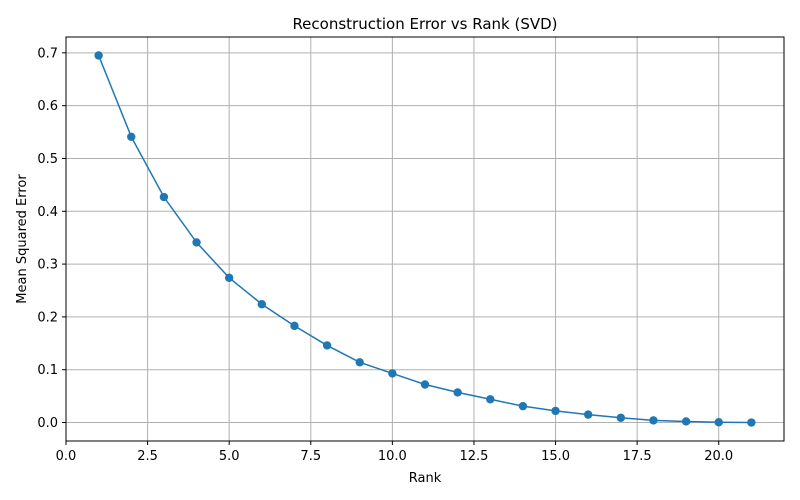  Describe the element at coordinates (47, 370) in the screenshot. I see `y-tick-label: 0.1` at that location.